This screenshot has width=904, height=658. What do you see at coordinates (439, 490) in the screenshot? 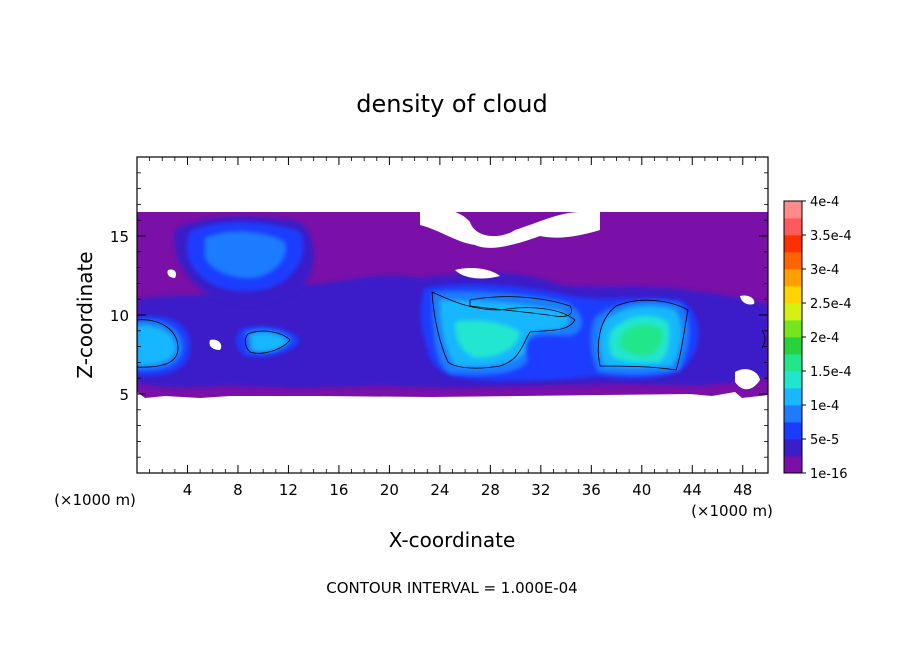
I see `x-tick-label: 24` at bounding box center [439, 490].